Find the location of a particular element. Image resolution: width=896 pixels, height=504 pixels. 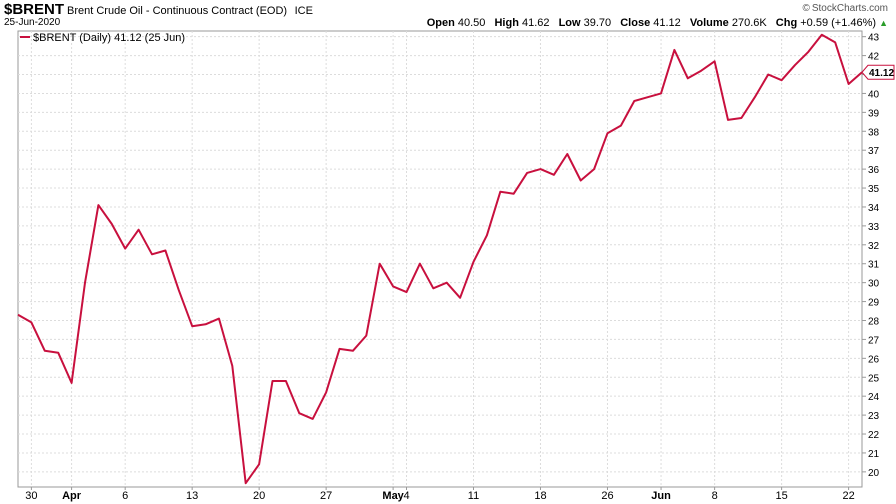

x-axis: 30 Apr 6 13 20 27 May 4 11 18 26 Jun 8 15 22 is located at coordinates (440, 494).